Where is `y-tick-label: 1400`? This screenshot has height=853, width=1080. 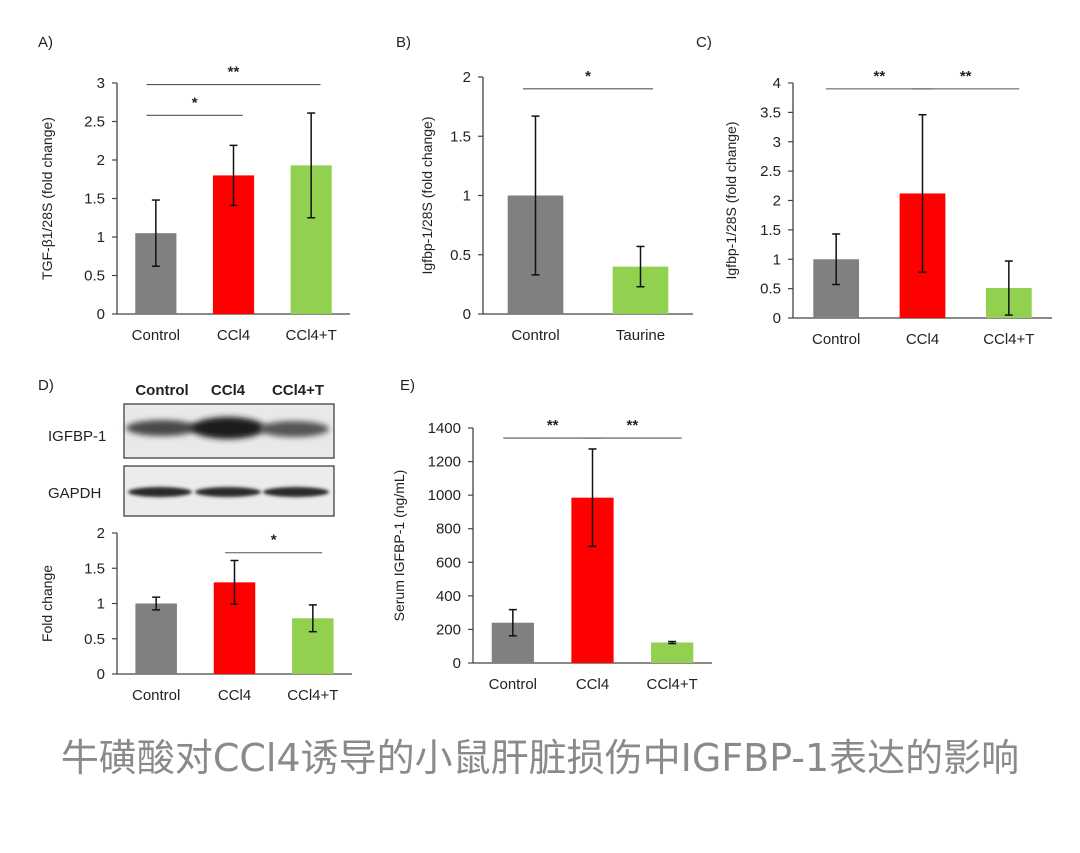 y-tick-label: 1400 is located at coordinates (444, 428).